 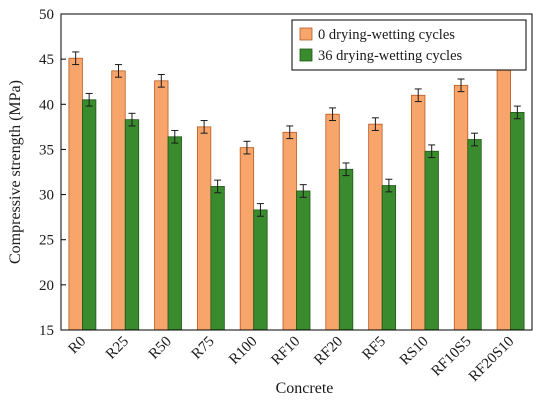 I want to click on bar-cycles-0-r100, so click(x=247, y=239).